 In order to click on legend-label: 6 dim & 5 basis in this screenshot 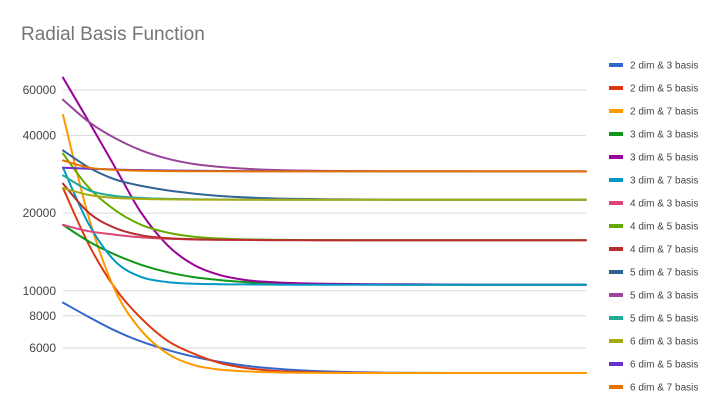, I will do `click(664, 365)`.